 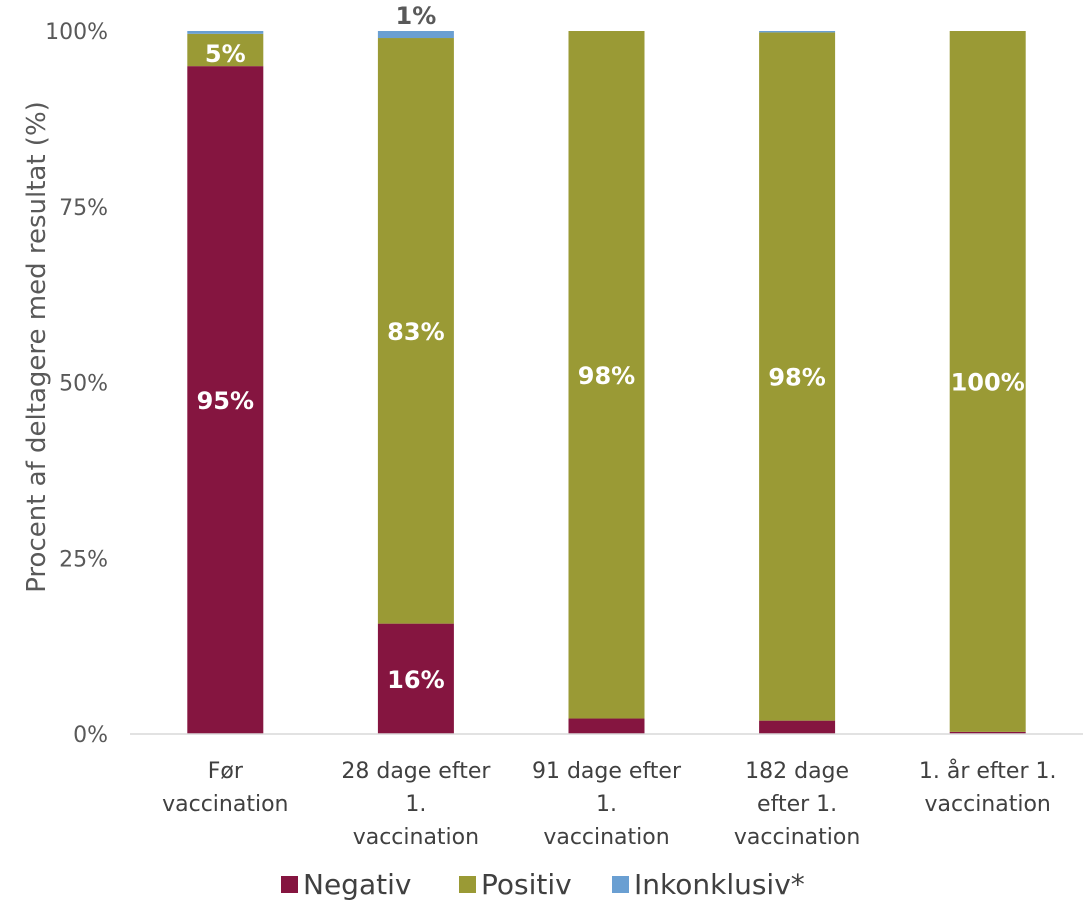 I want to click on y-tick-label: 50%, so click(x=83, y=384).